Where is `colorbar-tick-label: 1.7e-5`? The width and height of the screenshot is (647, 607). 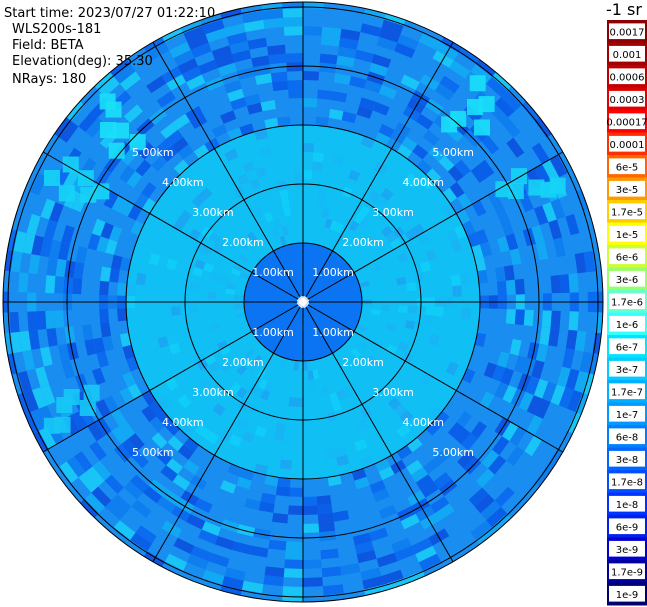
colorbar-tick-label: 1.7e-5 is located at coordinates (627, 212).